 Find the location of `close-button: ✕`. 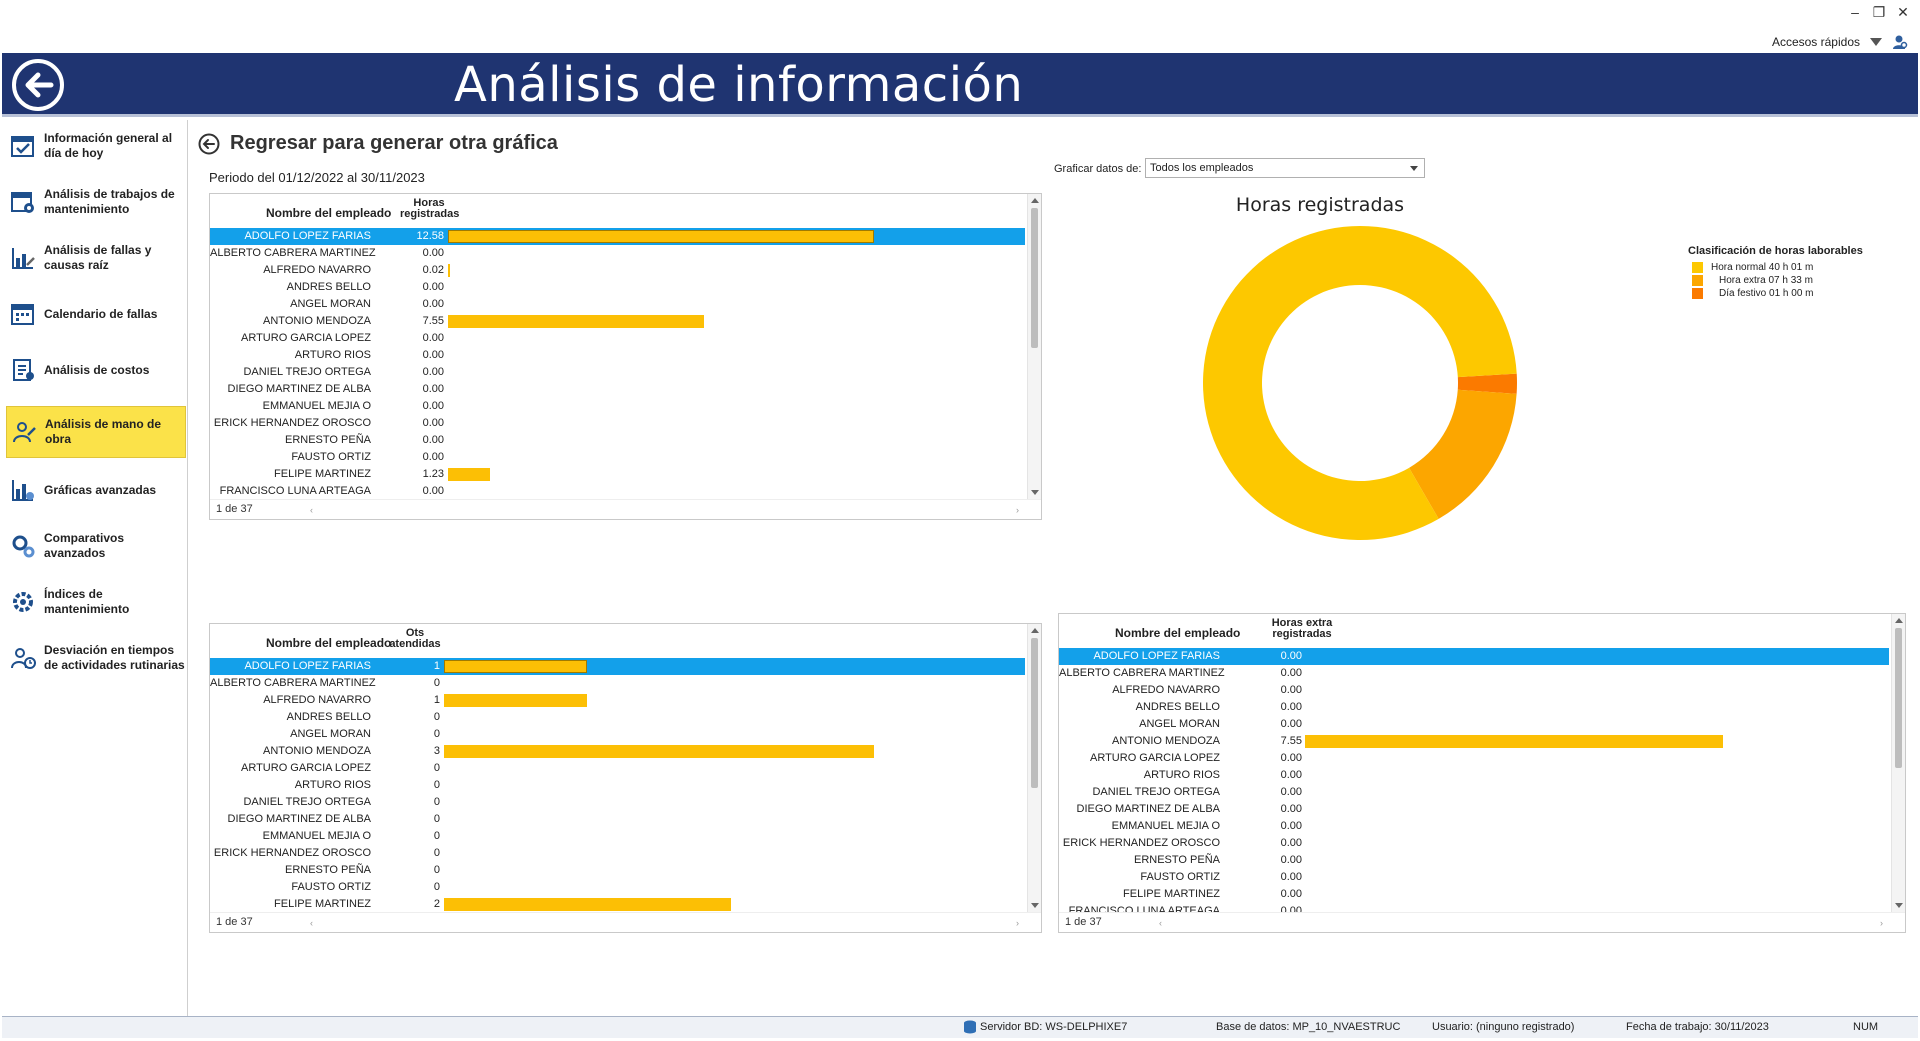

close-button: ✕ is located at coordinates (1903, 12).